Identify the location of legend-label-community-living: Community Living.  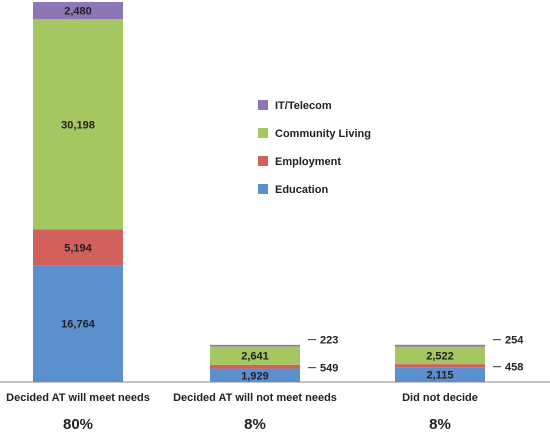
(323, 134).